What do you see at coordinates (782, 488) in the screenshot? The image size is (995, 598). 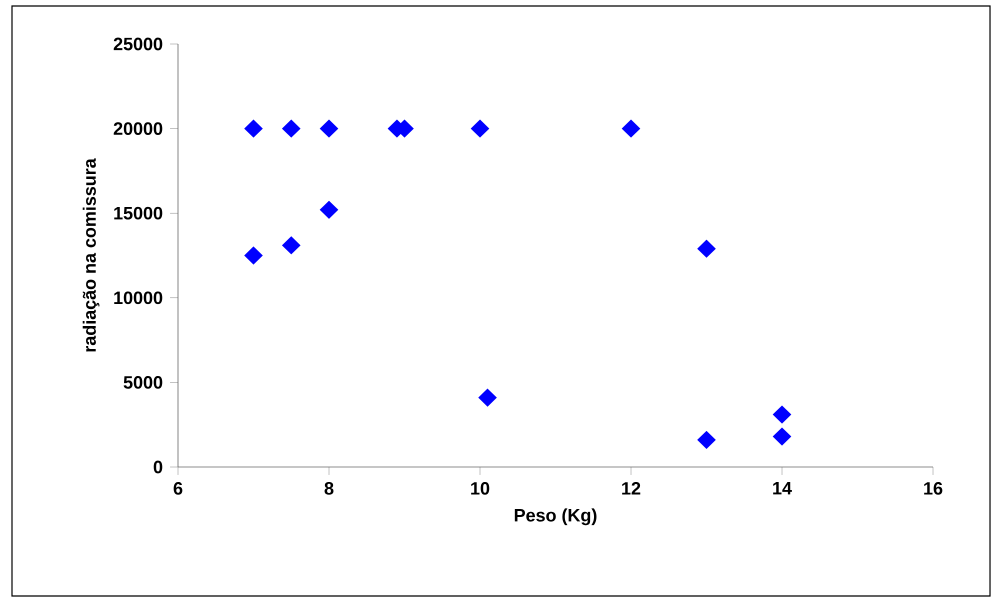 I see `x-tick-label: 14` at bounding box center [782, 488].